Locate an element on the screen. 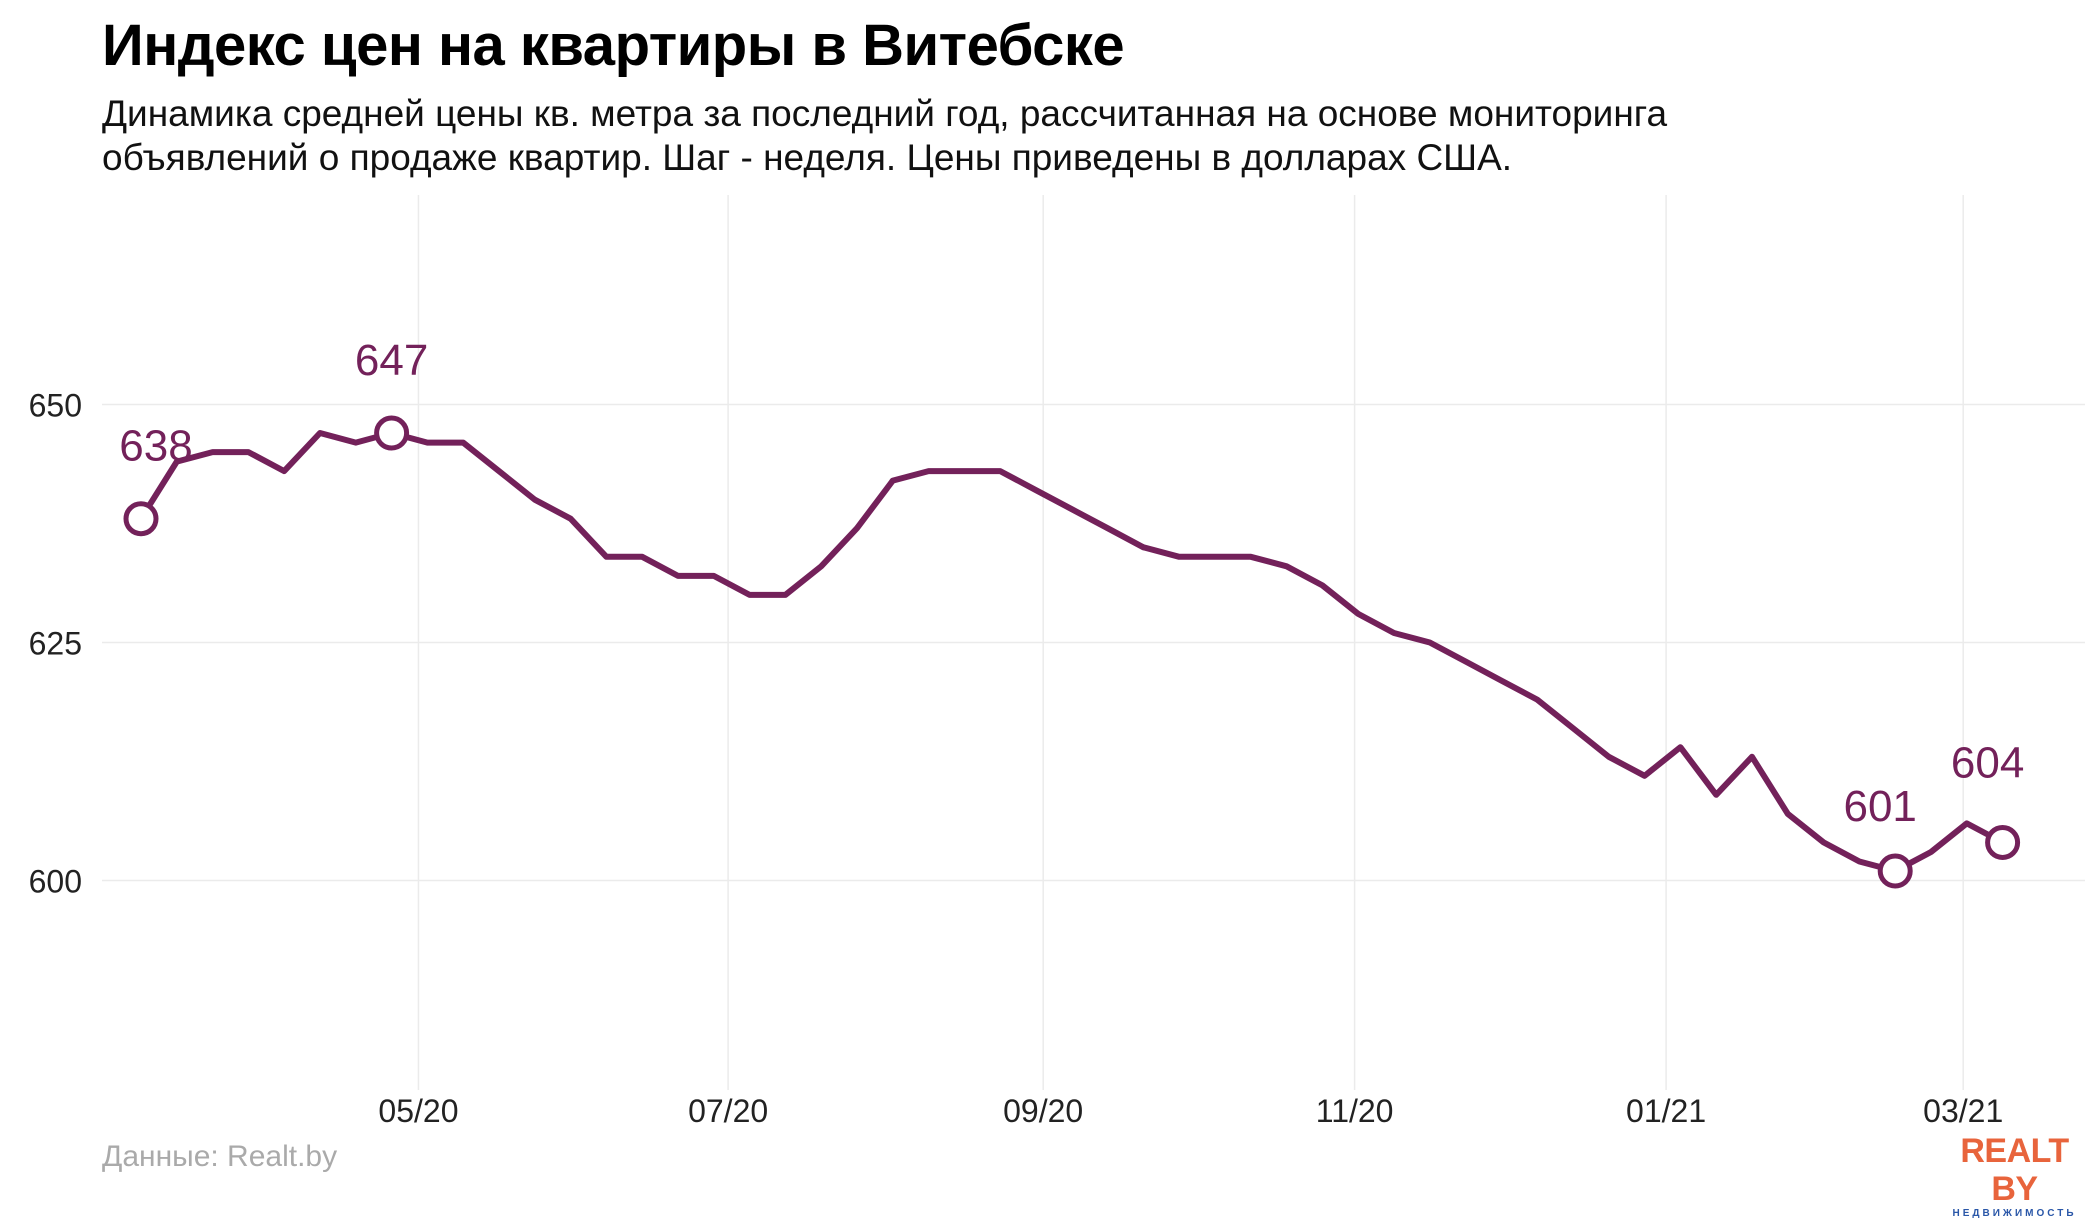 The image size is (2100, 1220). y-tick-label: 625 is located at coordinates (55, 644).